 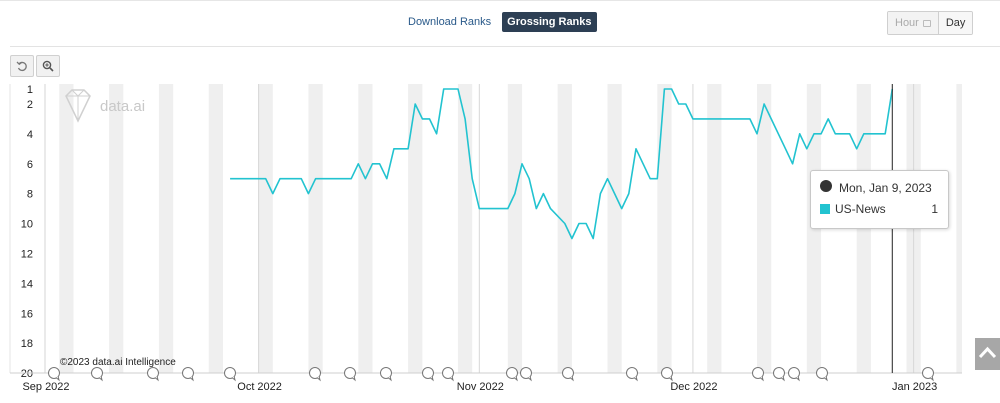 I want to click on tab-download-ranks: Download Ranks, so click(x=450, y=22).